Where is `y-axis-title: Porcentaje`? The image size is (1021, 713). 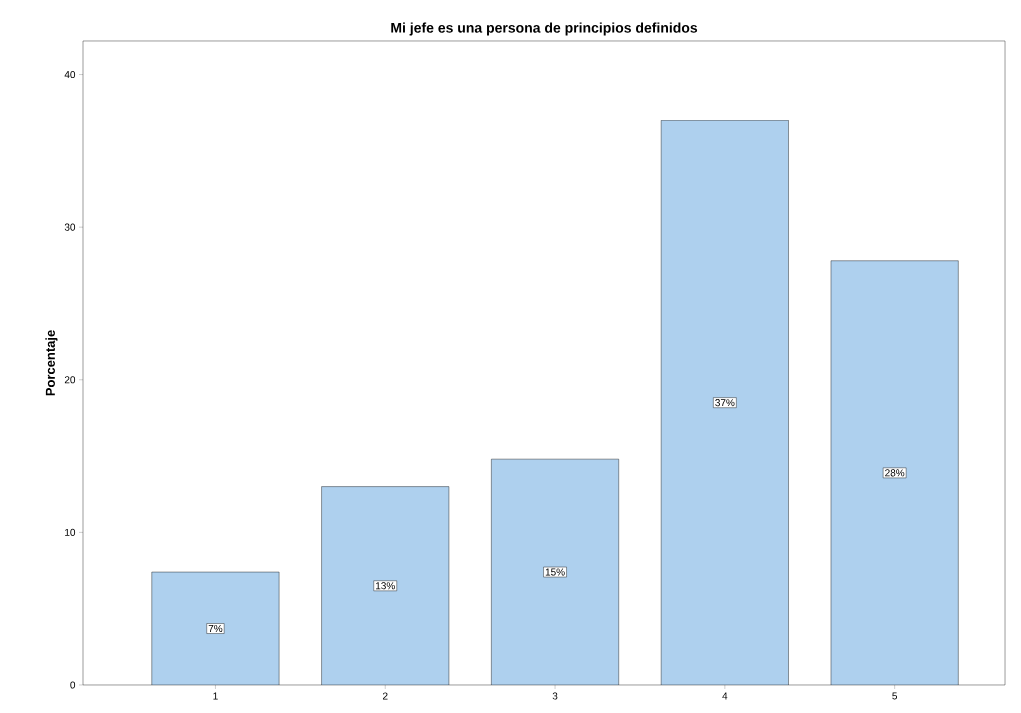 y-axis-title: Porcentaje is located at coordinates (51, 363).